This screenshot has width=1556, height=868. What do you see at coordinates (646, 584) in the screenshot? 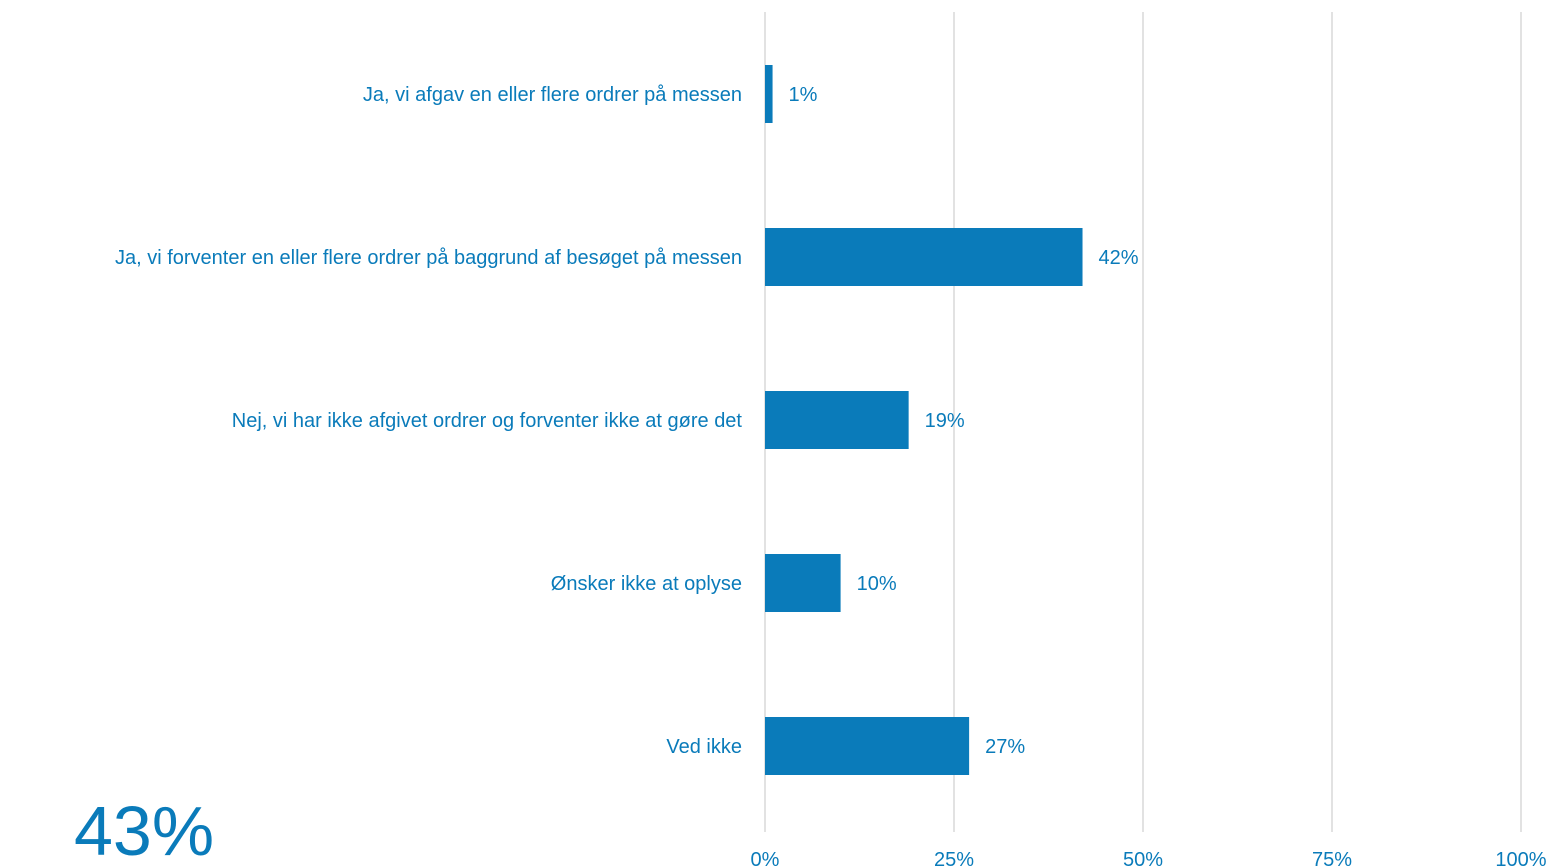
I see `category-label: Ønsker ikke at oplyse` at bounding box center [646, 584].